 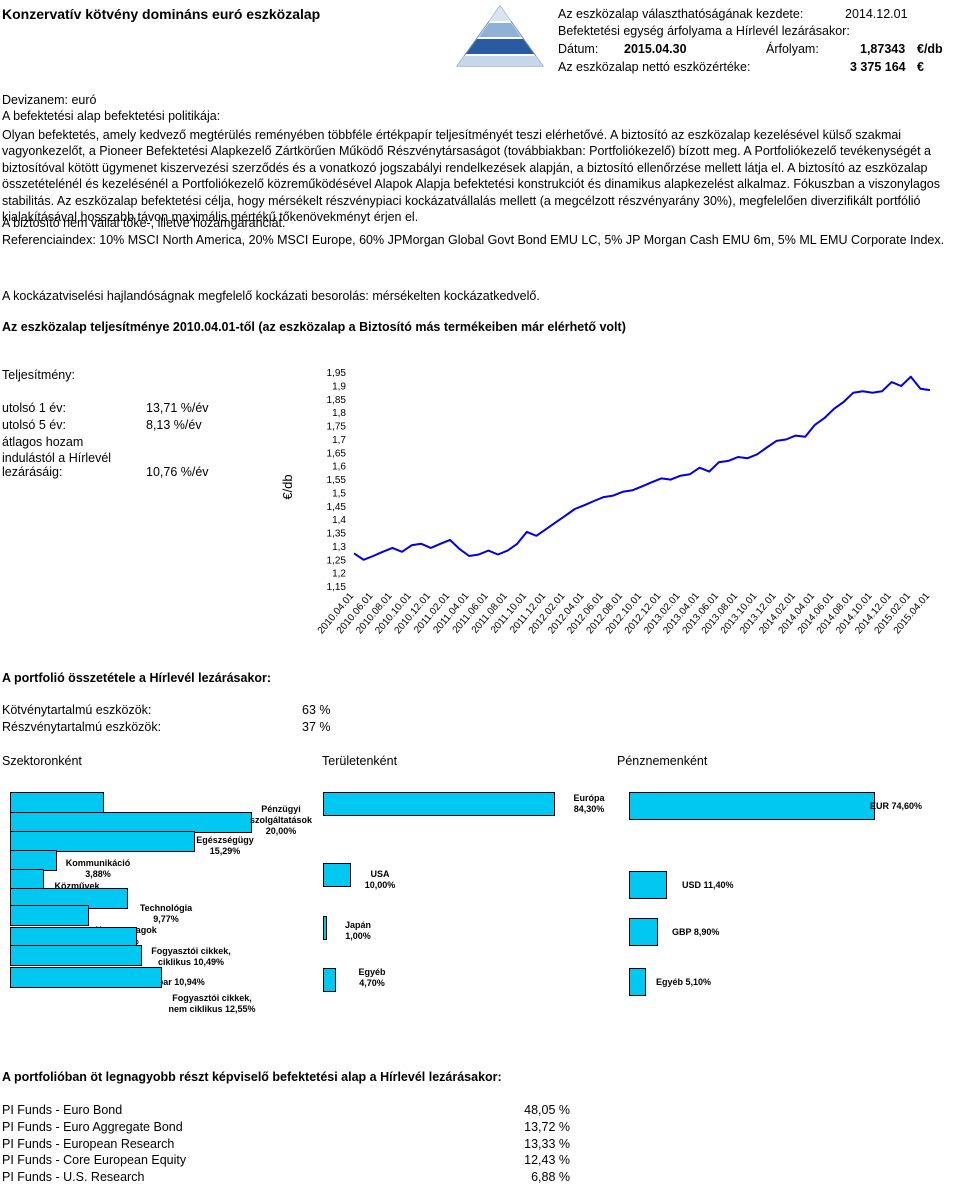 What do you see at coordinates (360, 761) in the screenshot?
I see `region-title: Területenként` at bounding box center [360, 761].